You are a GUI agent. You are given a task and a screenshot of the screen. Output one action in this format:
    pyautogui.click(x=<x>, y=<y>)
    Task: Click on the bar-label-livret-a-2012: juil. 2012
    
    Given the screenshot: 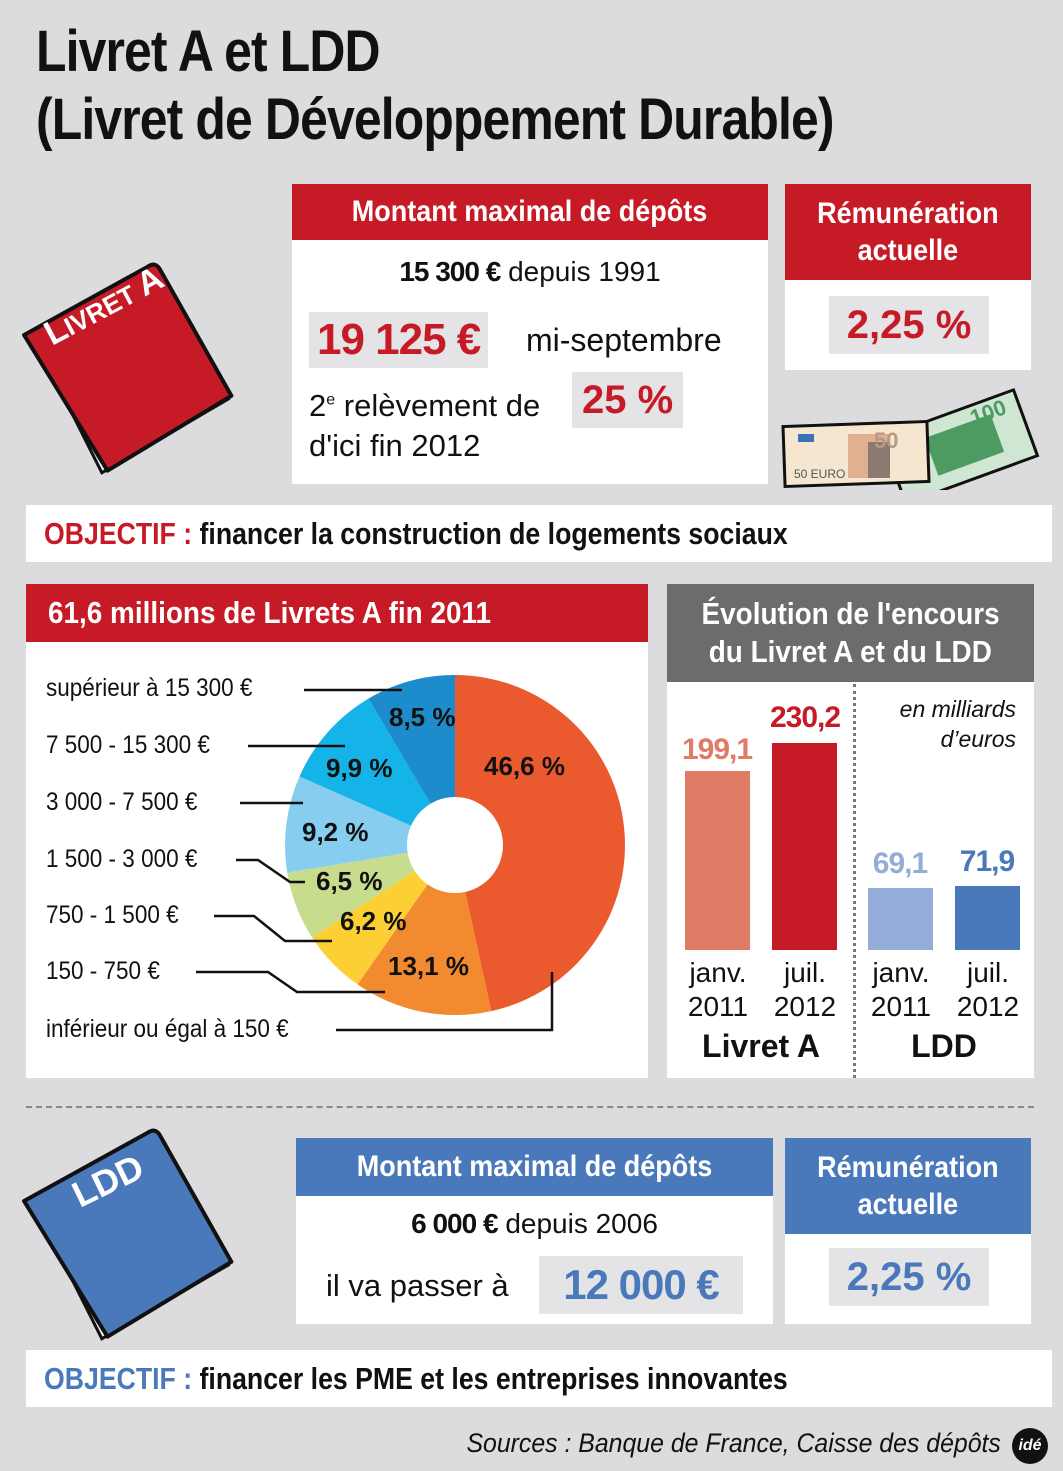 What is the action you would take?
    pyautogui.click(x=805, y=989)
    